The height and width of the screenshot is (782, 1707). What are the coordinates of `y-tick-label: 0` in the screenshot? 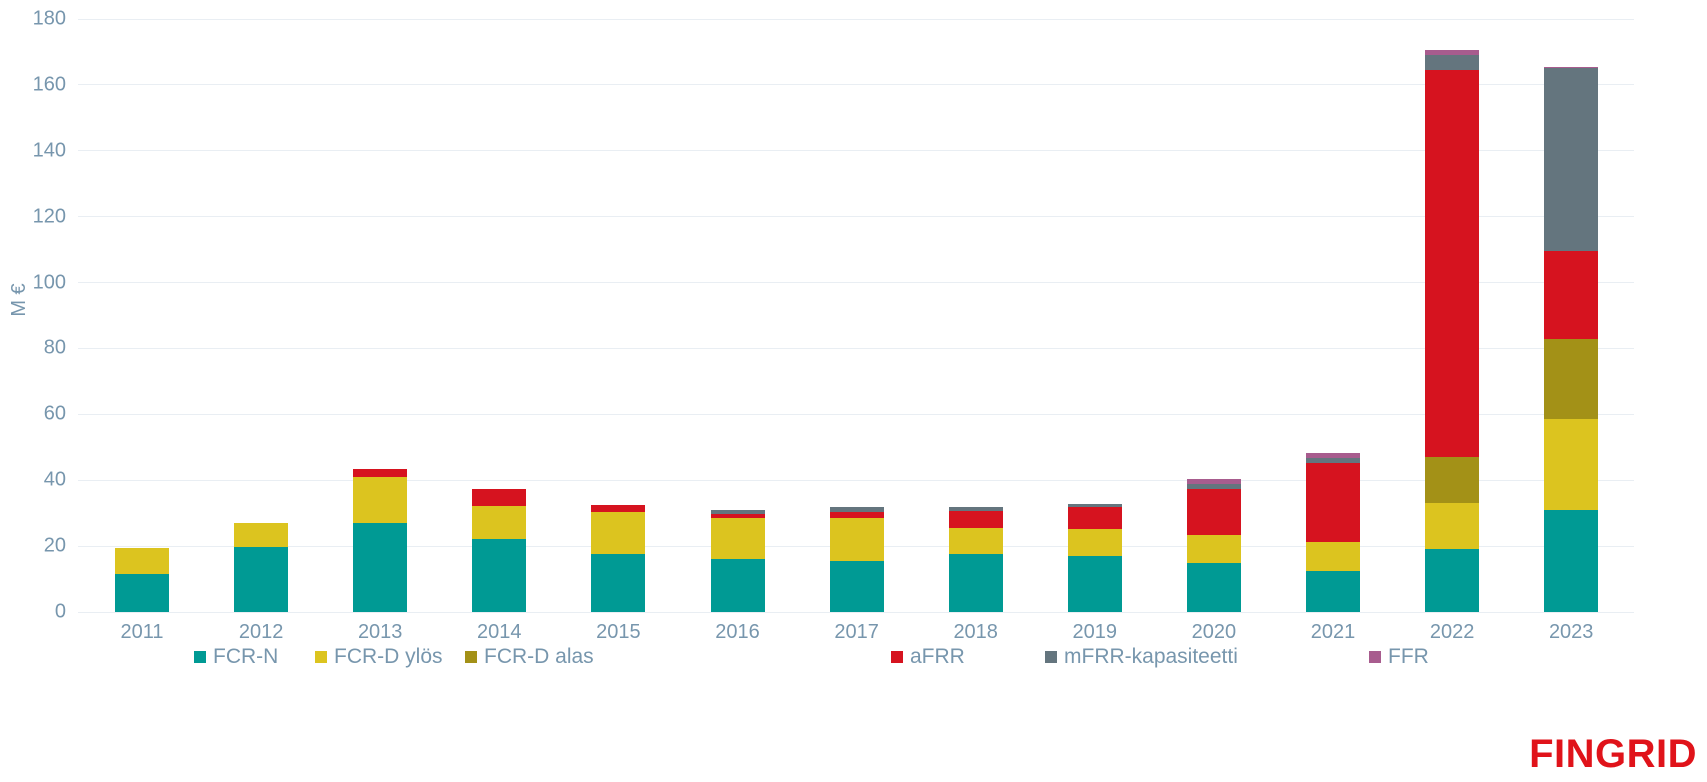 It's located at (60, 611).